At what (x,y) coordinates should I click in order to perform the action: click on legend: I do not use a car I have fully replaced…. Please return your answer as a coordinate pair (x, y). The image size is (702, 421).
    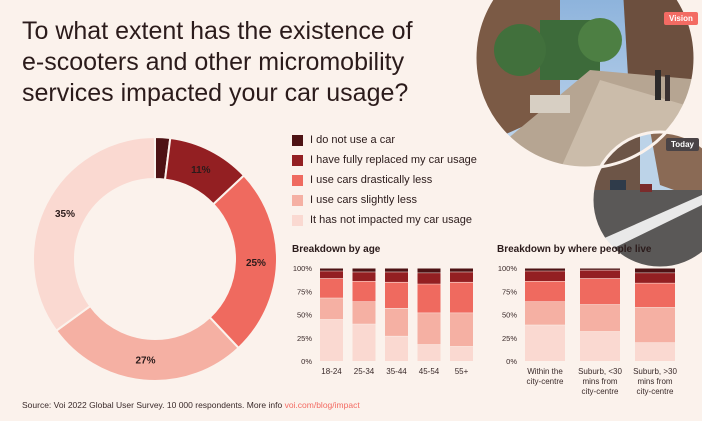
    Looking at the image, I should click on (384, 180).